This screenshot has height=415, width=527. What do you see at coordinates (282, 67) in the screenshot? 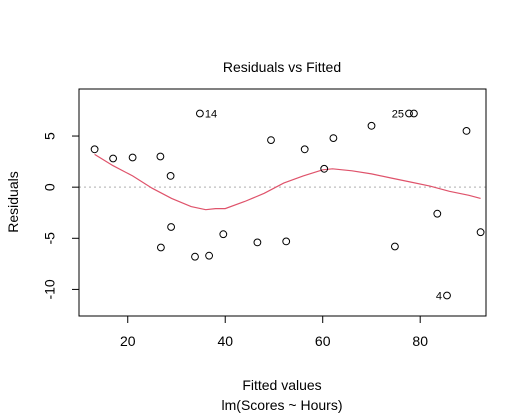
I see `chart-title: Residuals vs Fitted` at bounding box center [282, 67].